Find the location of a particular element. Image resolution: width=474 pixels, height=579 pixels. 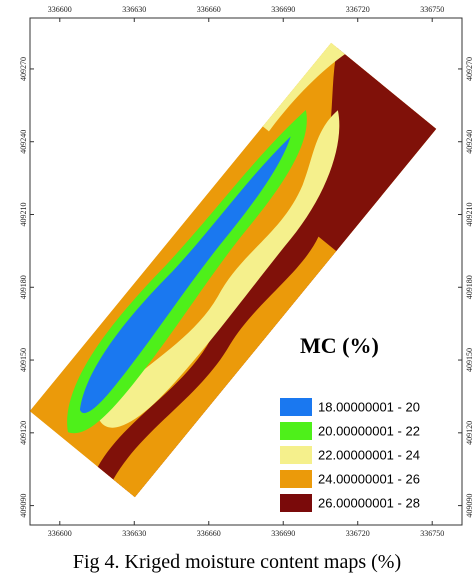

y-tick-label-right: 409120 is located at coordinates (469, 433).